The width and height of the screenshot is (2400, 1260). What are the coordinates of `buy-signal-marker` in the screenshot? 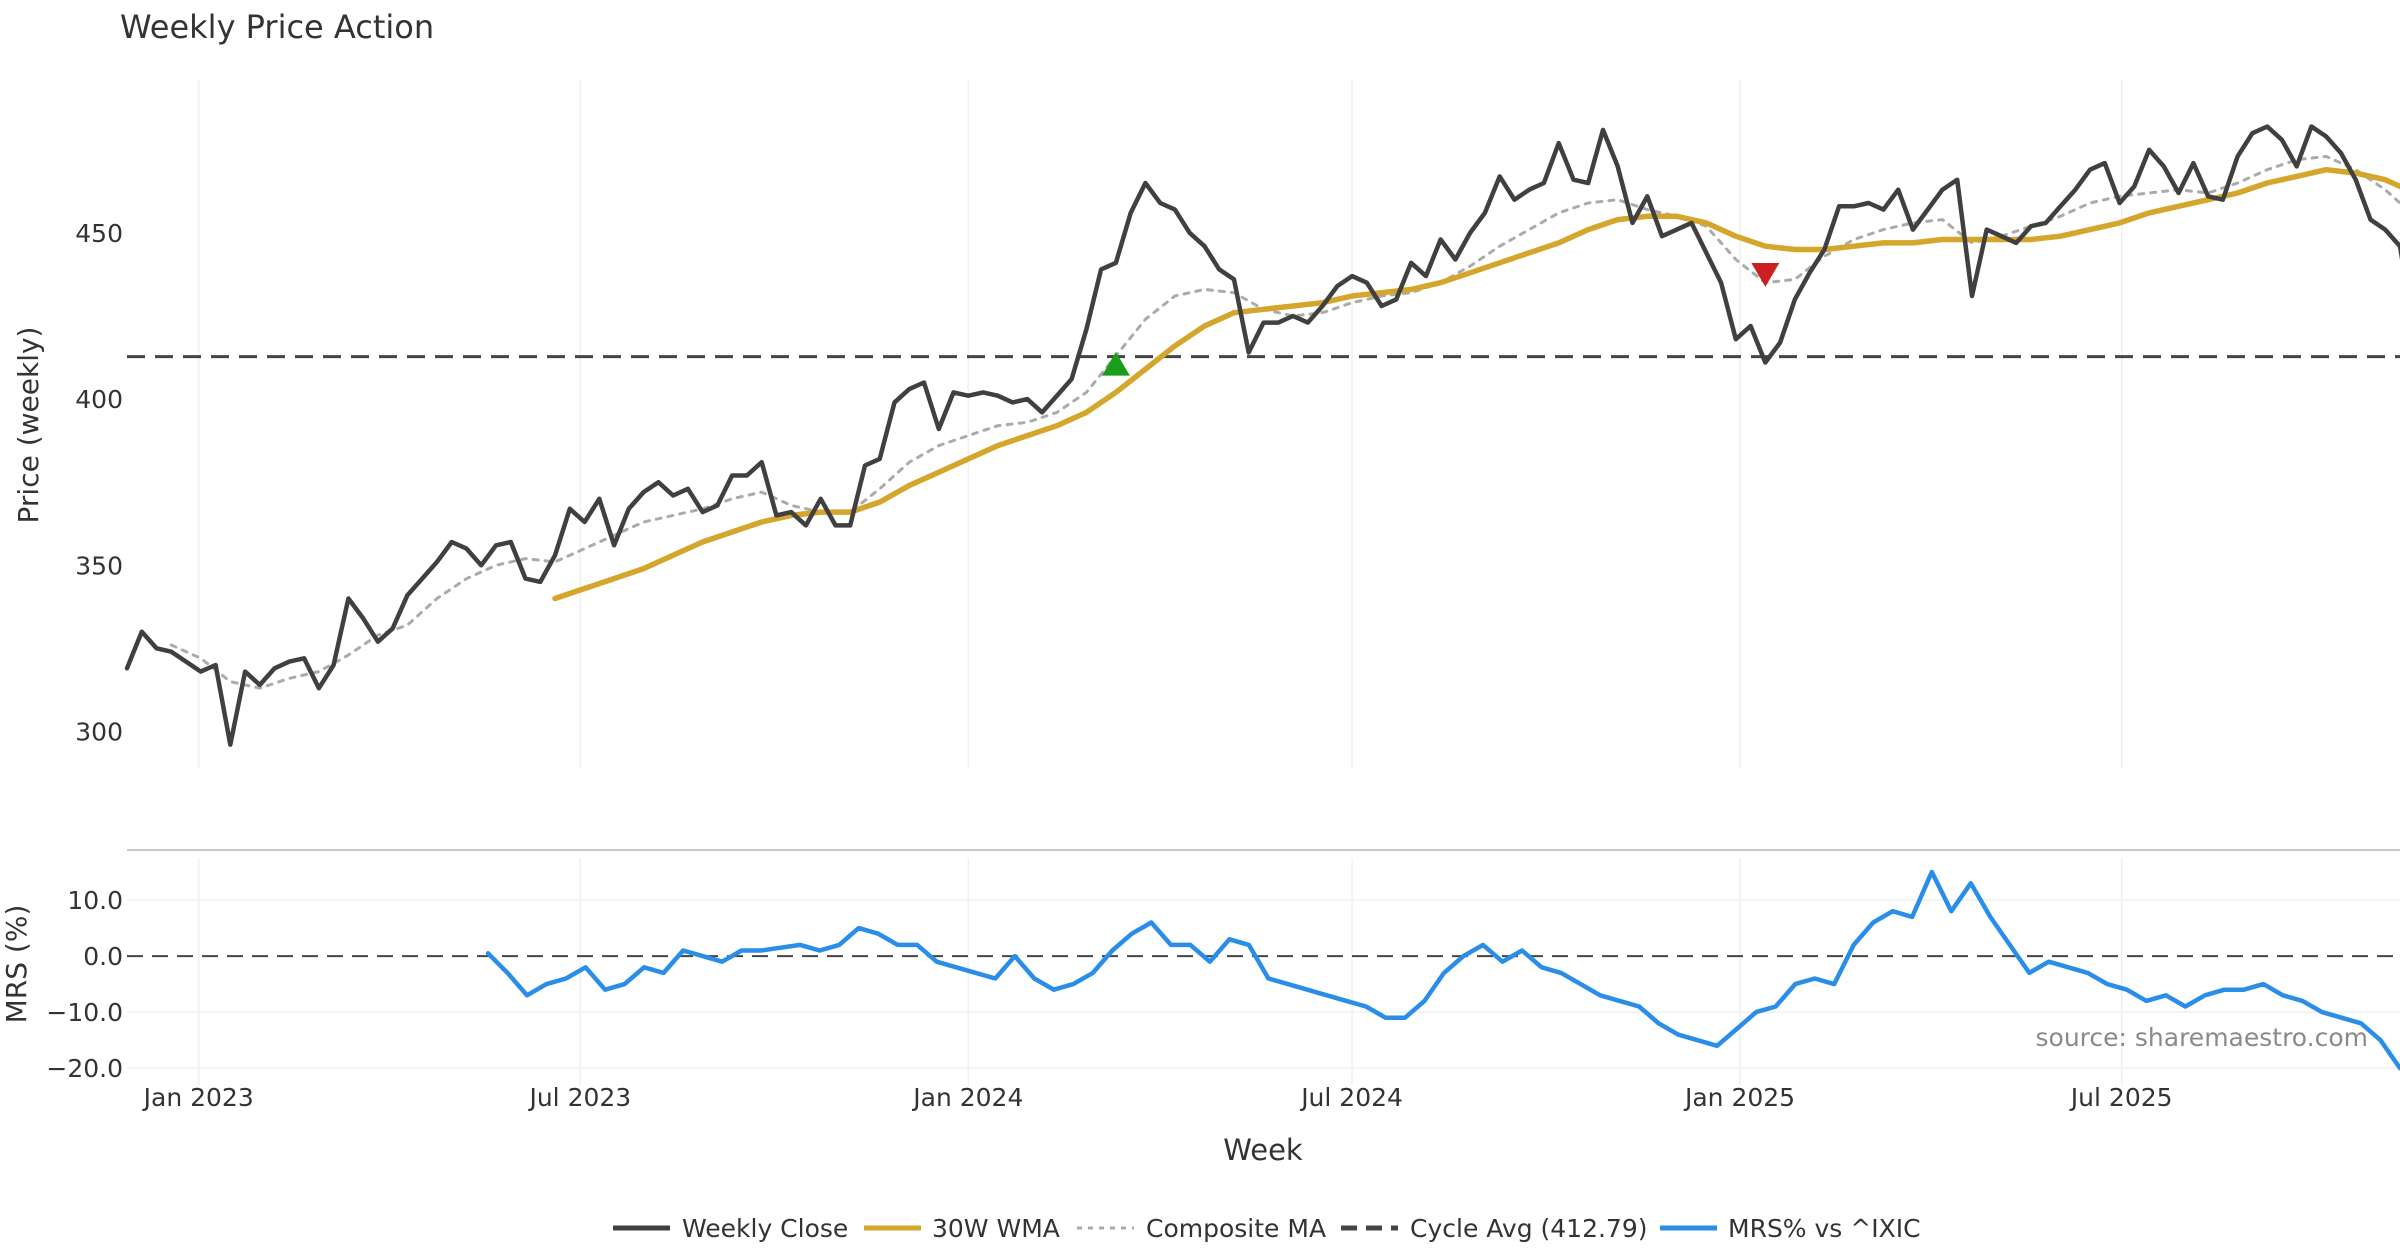 It's located at (1115, 363).